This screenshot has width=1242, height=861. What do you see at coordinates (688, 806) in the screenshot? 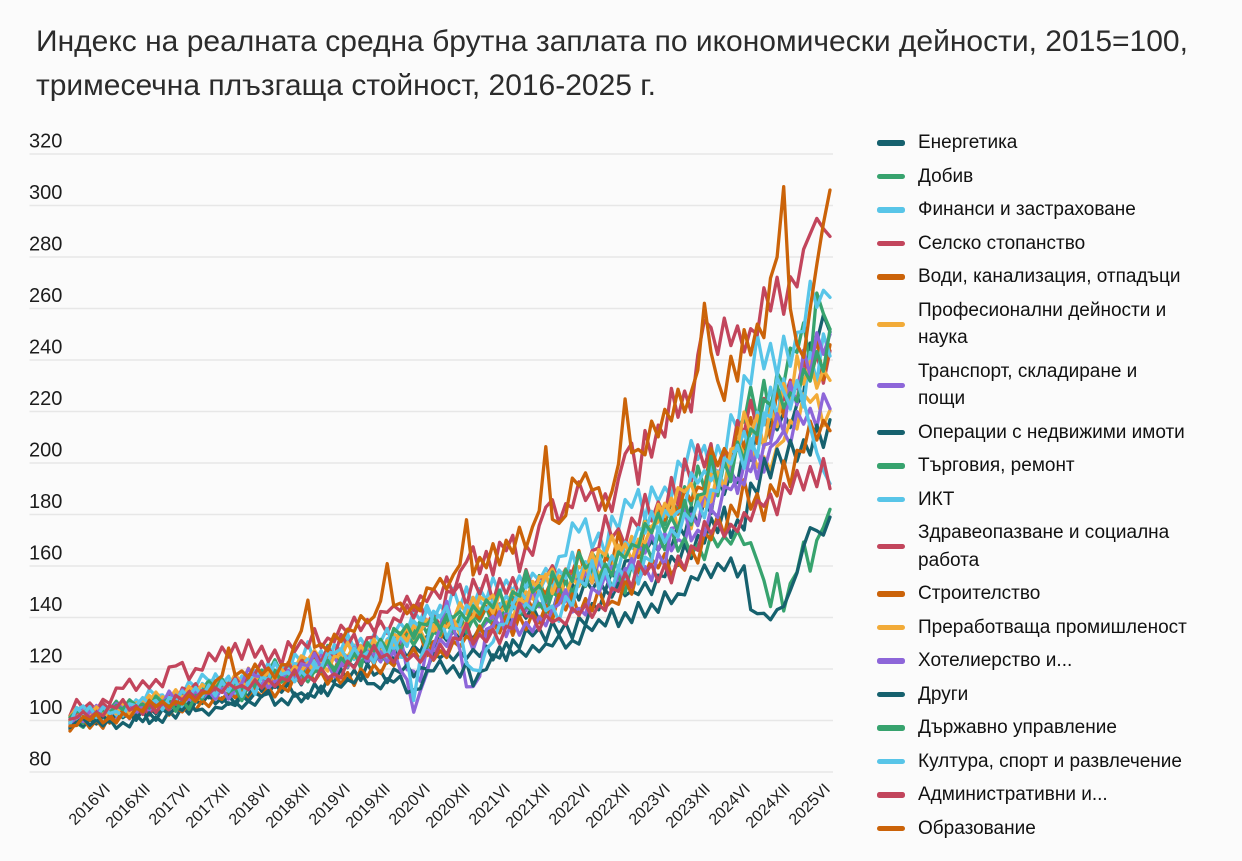
I see `svg-text: 2023XII` at bounding box center [688, 806].